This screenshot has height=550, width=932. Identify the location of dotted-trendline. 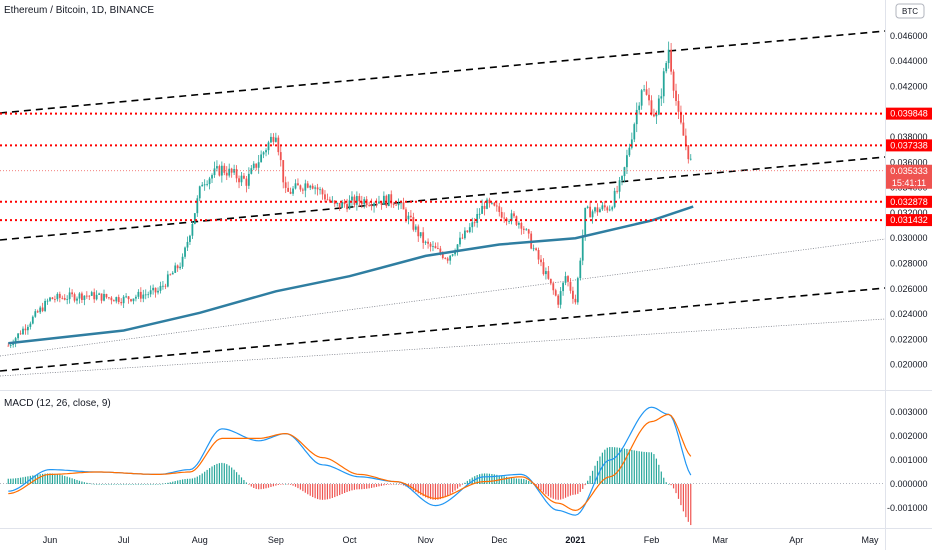
(443, 347).